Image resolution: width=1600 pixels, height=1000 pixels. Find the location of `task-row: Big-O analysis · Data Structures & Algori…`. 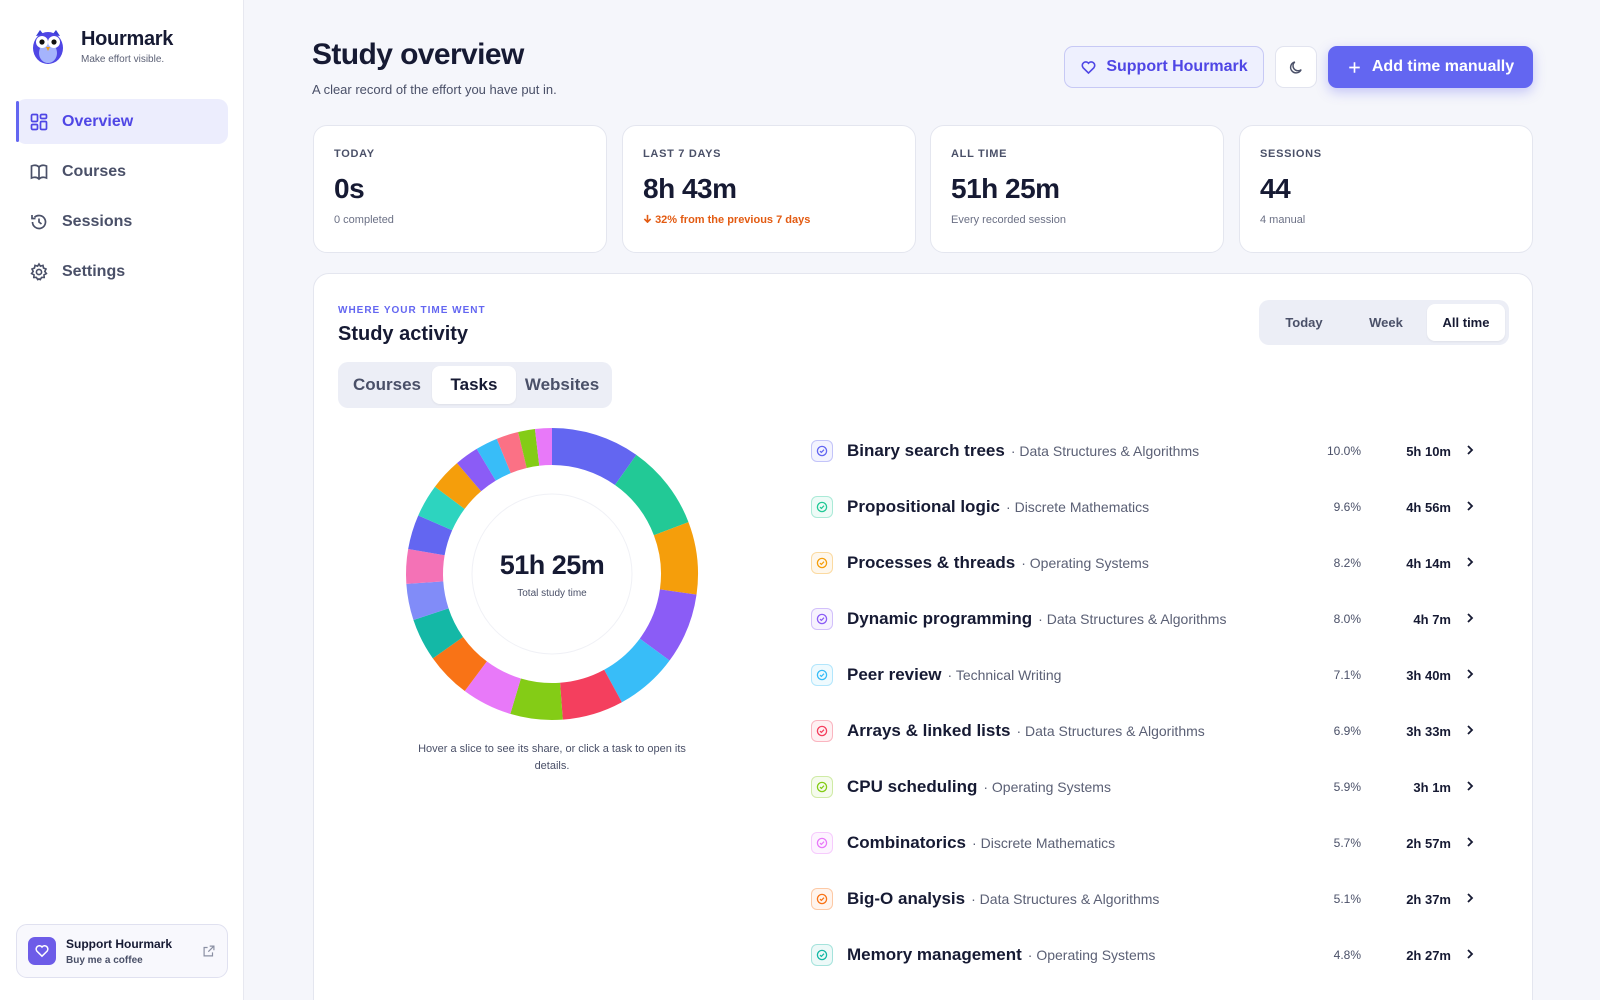

task-row: Big-O analysis · Data Structures & Algori… is located at coordinates (1161, 899).